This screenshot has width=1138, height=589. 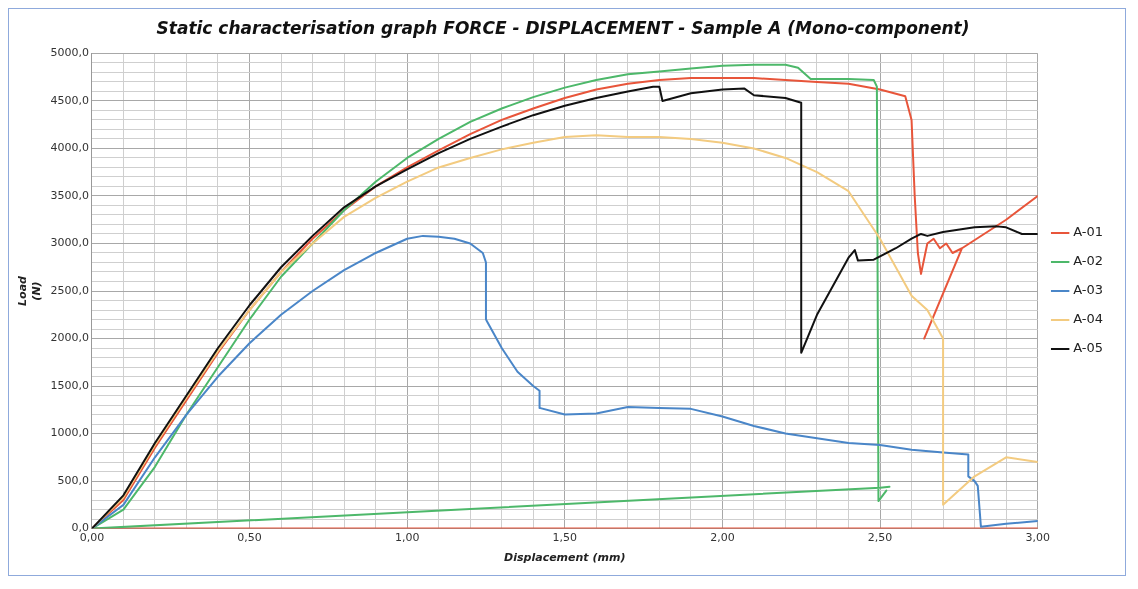 I want to click on x-tick-label: 1,50, so click(x=565, y=538).